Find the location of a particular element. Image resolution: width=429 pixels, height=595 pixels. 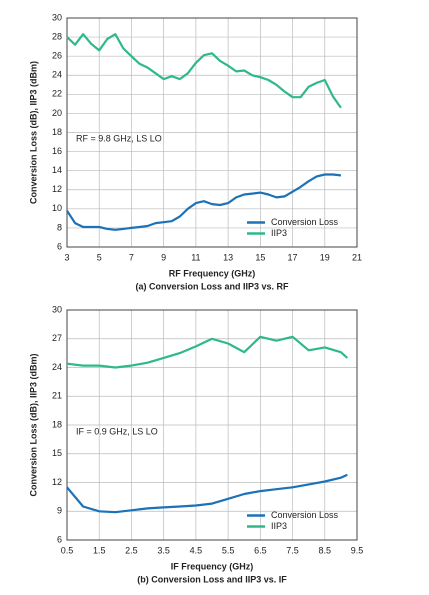

caption: (a) Conversion Loss and IIP3 vs. RF is located at coordinates (212, 286).